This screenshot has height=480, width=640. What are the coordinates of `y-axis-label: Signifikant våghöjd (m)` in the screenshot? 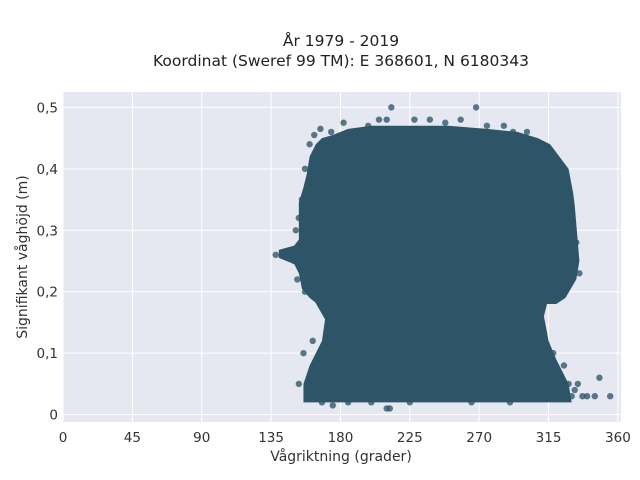 It's located at (22, 256).